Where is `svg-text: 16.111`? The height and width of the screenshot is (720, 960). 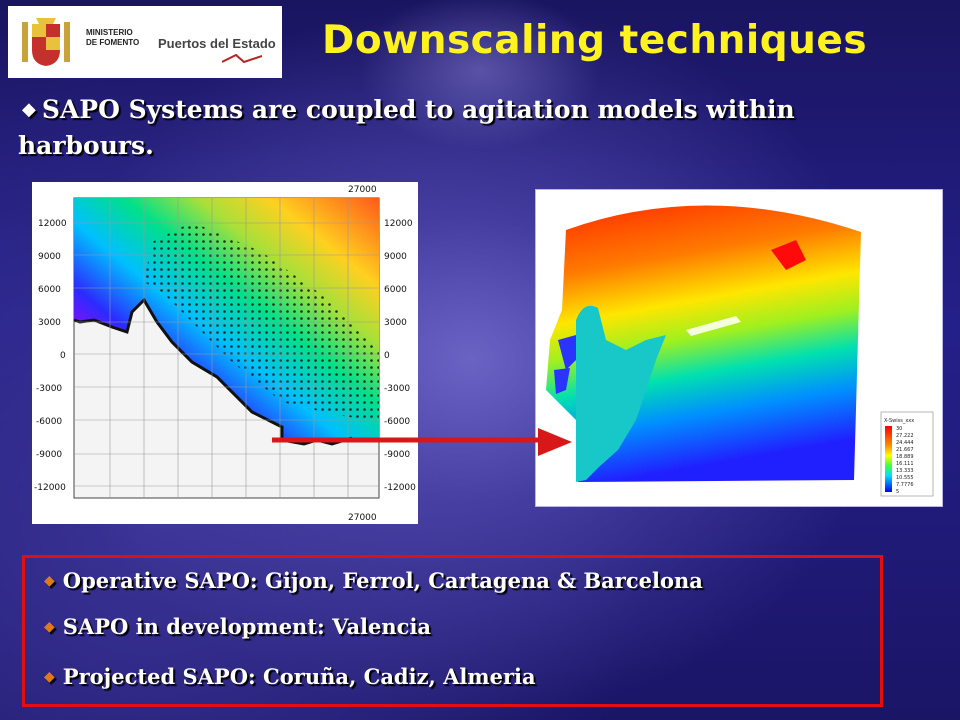
svg-text: 16.111 is located at coordinates (905, 464).